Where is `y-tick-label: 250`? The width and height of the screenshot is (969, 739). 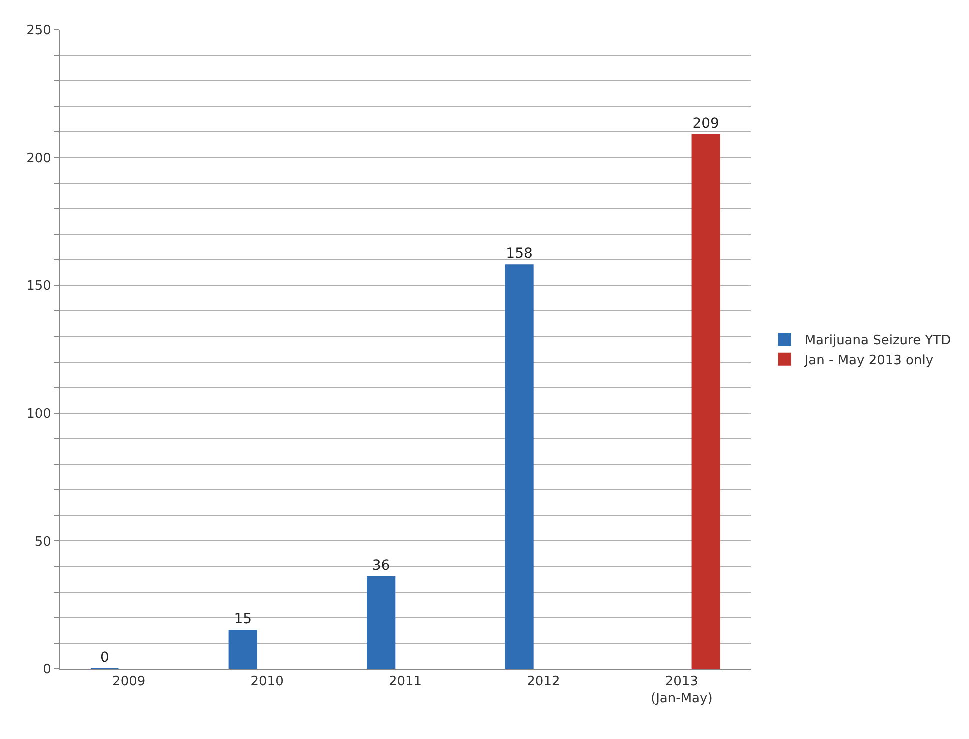 y-tick-label: 250 is located at coordinates (39, 31).